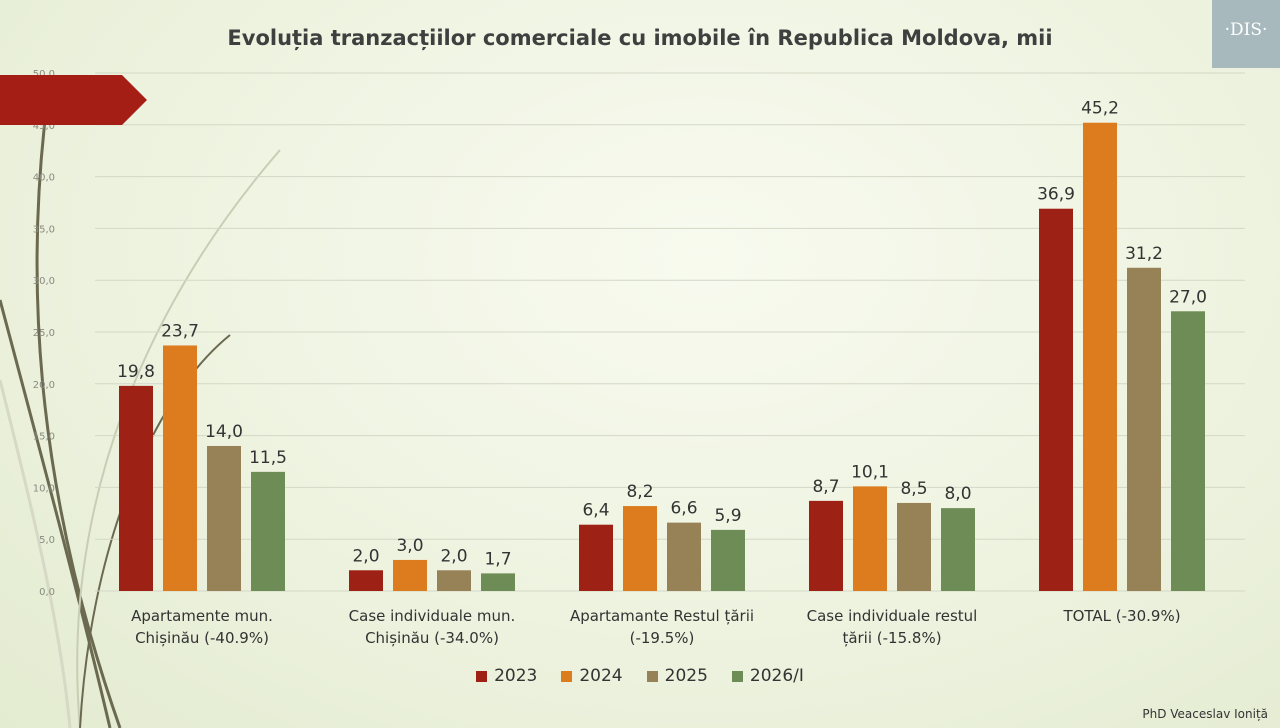  I want to click on x-category-label: țării (-15.8%), so click(891, 638).